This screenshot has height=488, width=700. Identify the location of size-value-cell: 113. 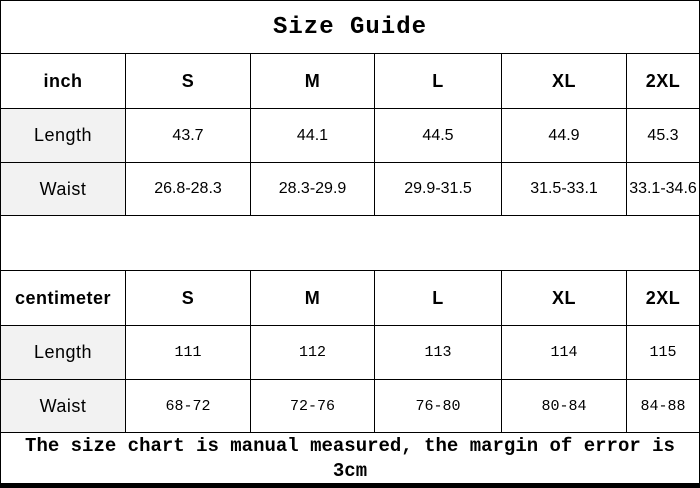
(438, 353).